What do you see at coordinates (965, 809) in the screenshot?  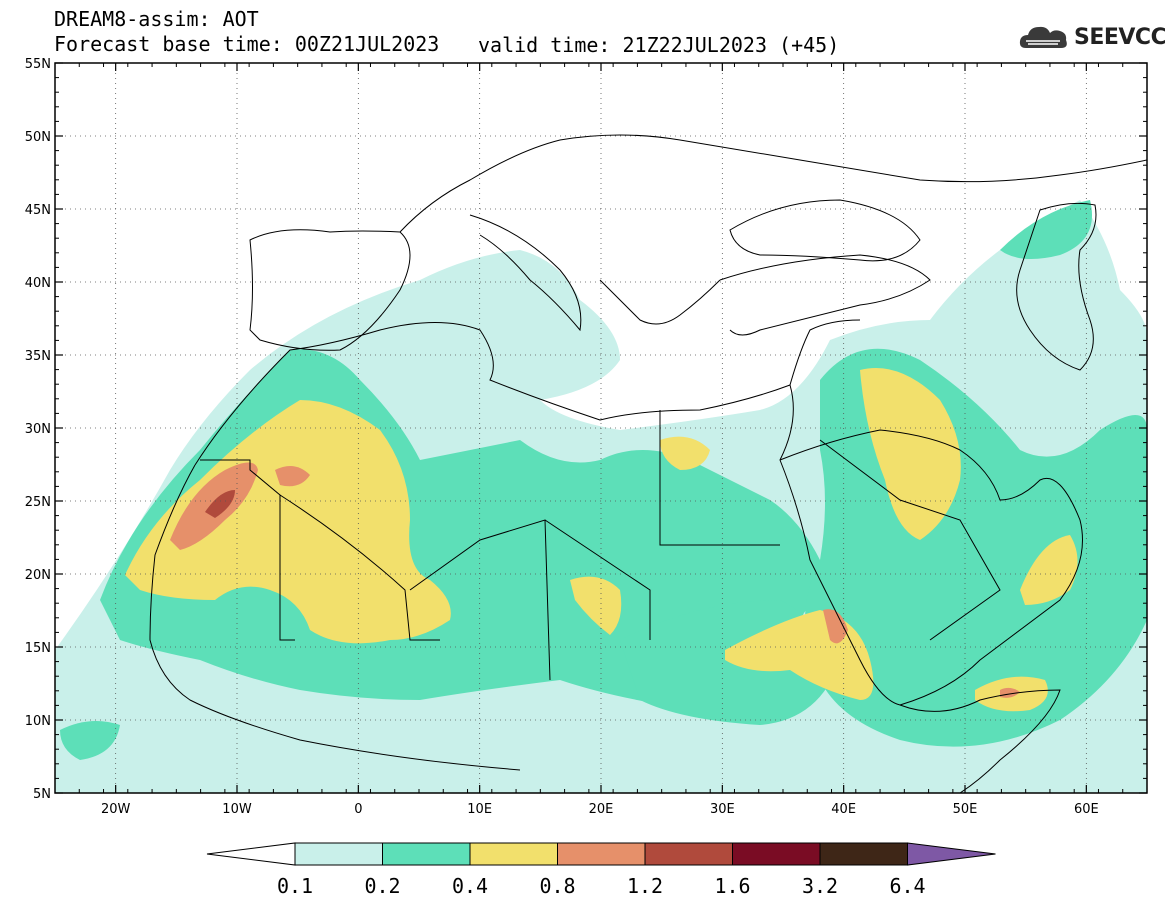 I see `lon-tick-label: 50E` at bounding box center [965, 809].